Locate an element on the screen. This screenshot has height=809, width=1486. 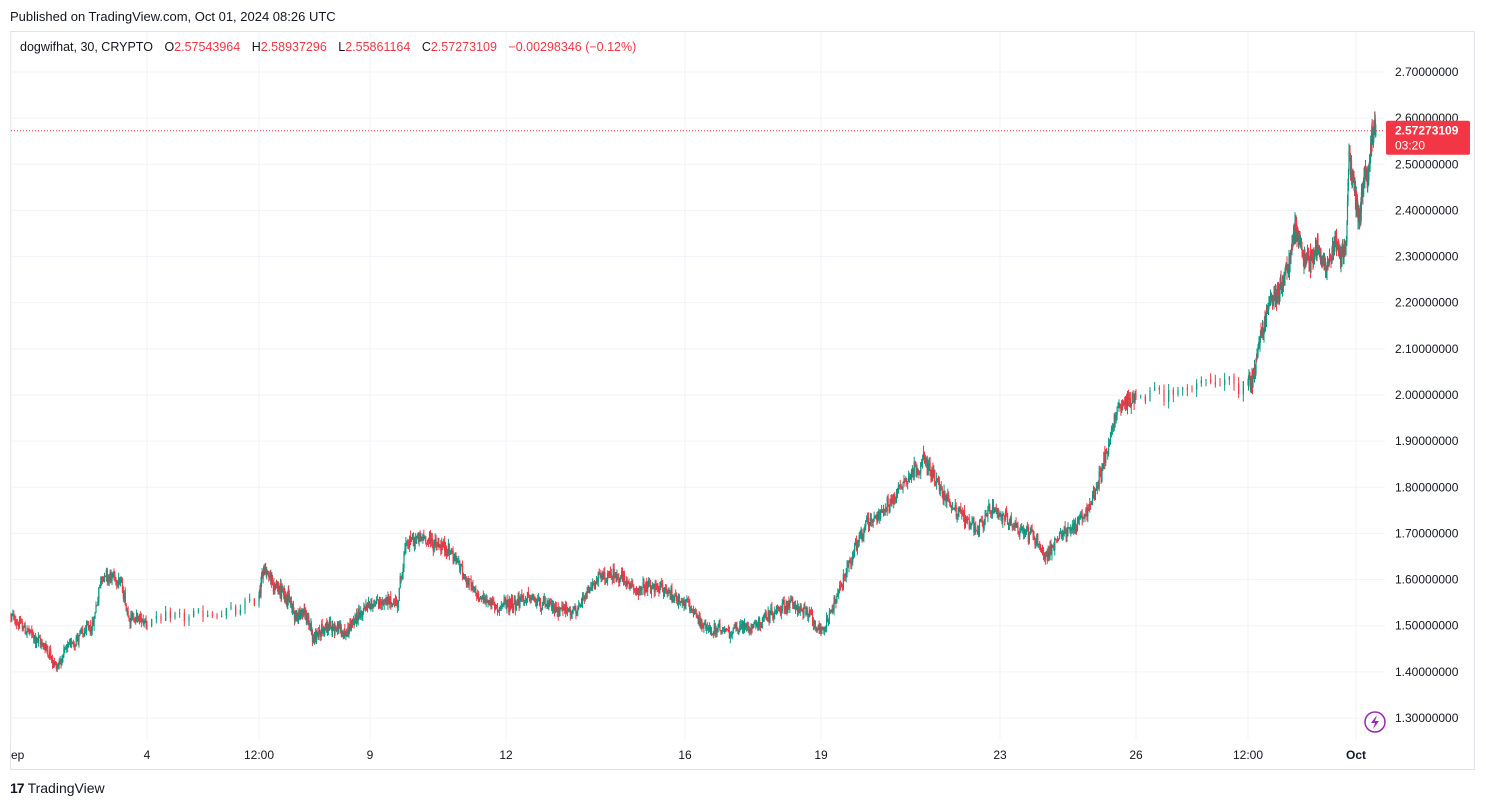
time-axis: ep 4 12:00 9 12 16 19 23 26 12:00 Oct is located at coordinates (688, 755).